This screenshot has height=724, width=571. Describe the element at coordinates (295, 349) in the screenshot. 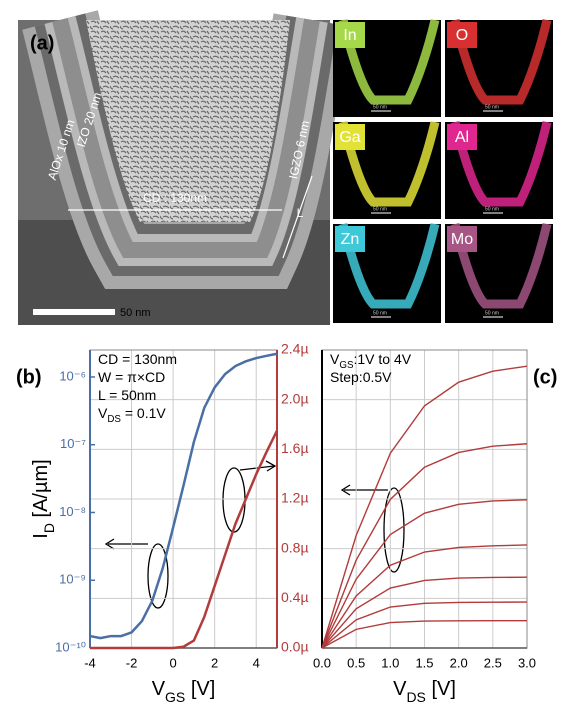

I see `y2-tick-label: 2.4µ` at that location.